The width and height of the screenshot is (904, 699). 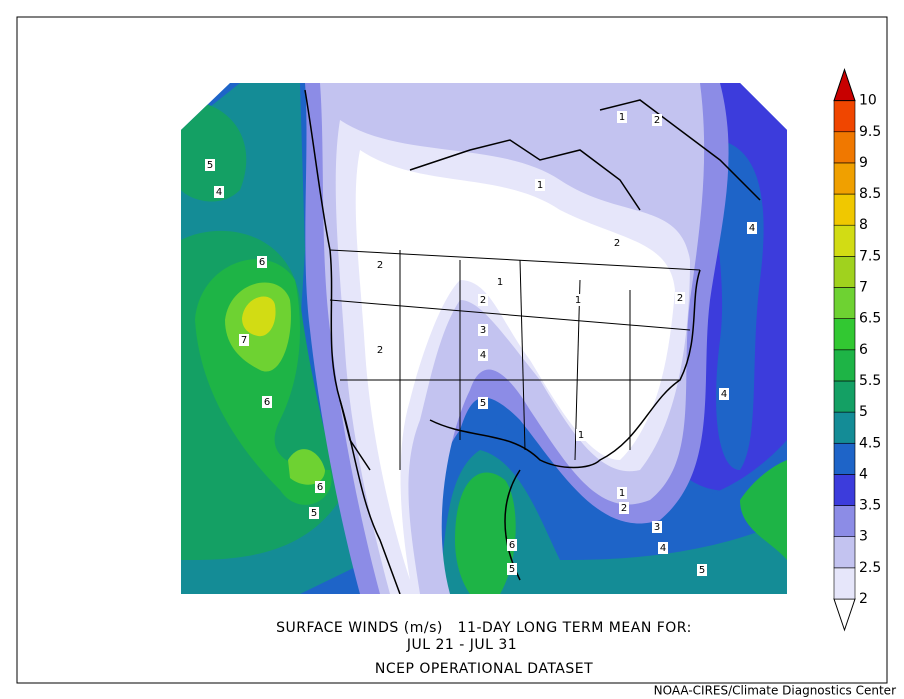 What do you see at coordinates (844, 85) in the screenshot?
I see `colorbar-over` at bounding box center [844, 85].